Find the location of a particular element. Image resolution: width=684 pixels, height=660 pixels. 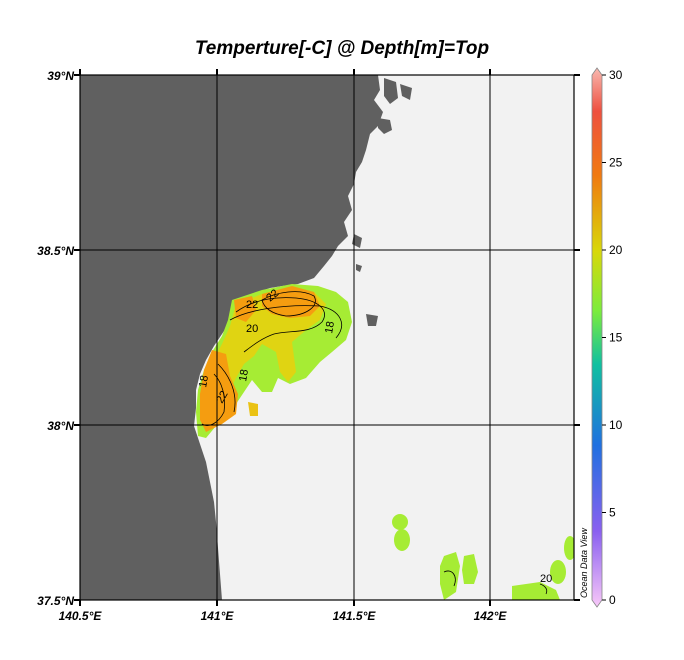

map-title: Temperture[-C] @ Depth[m]=Top is located at coordinates (342, 48).